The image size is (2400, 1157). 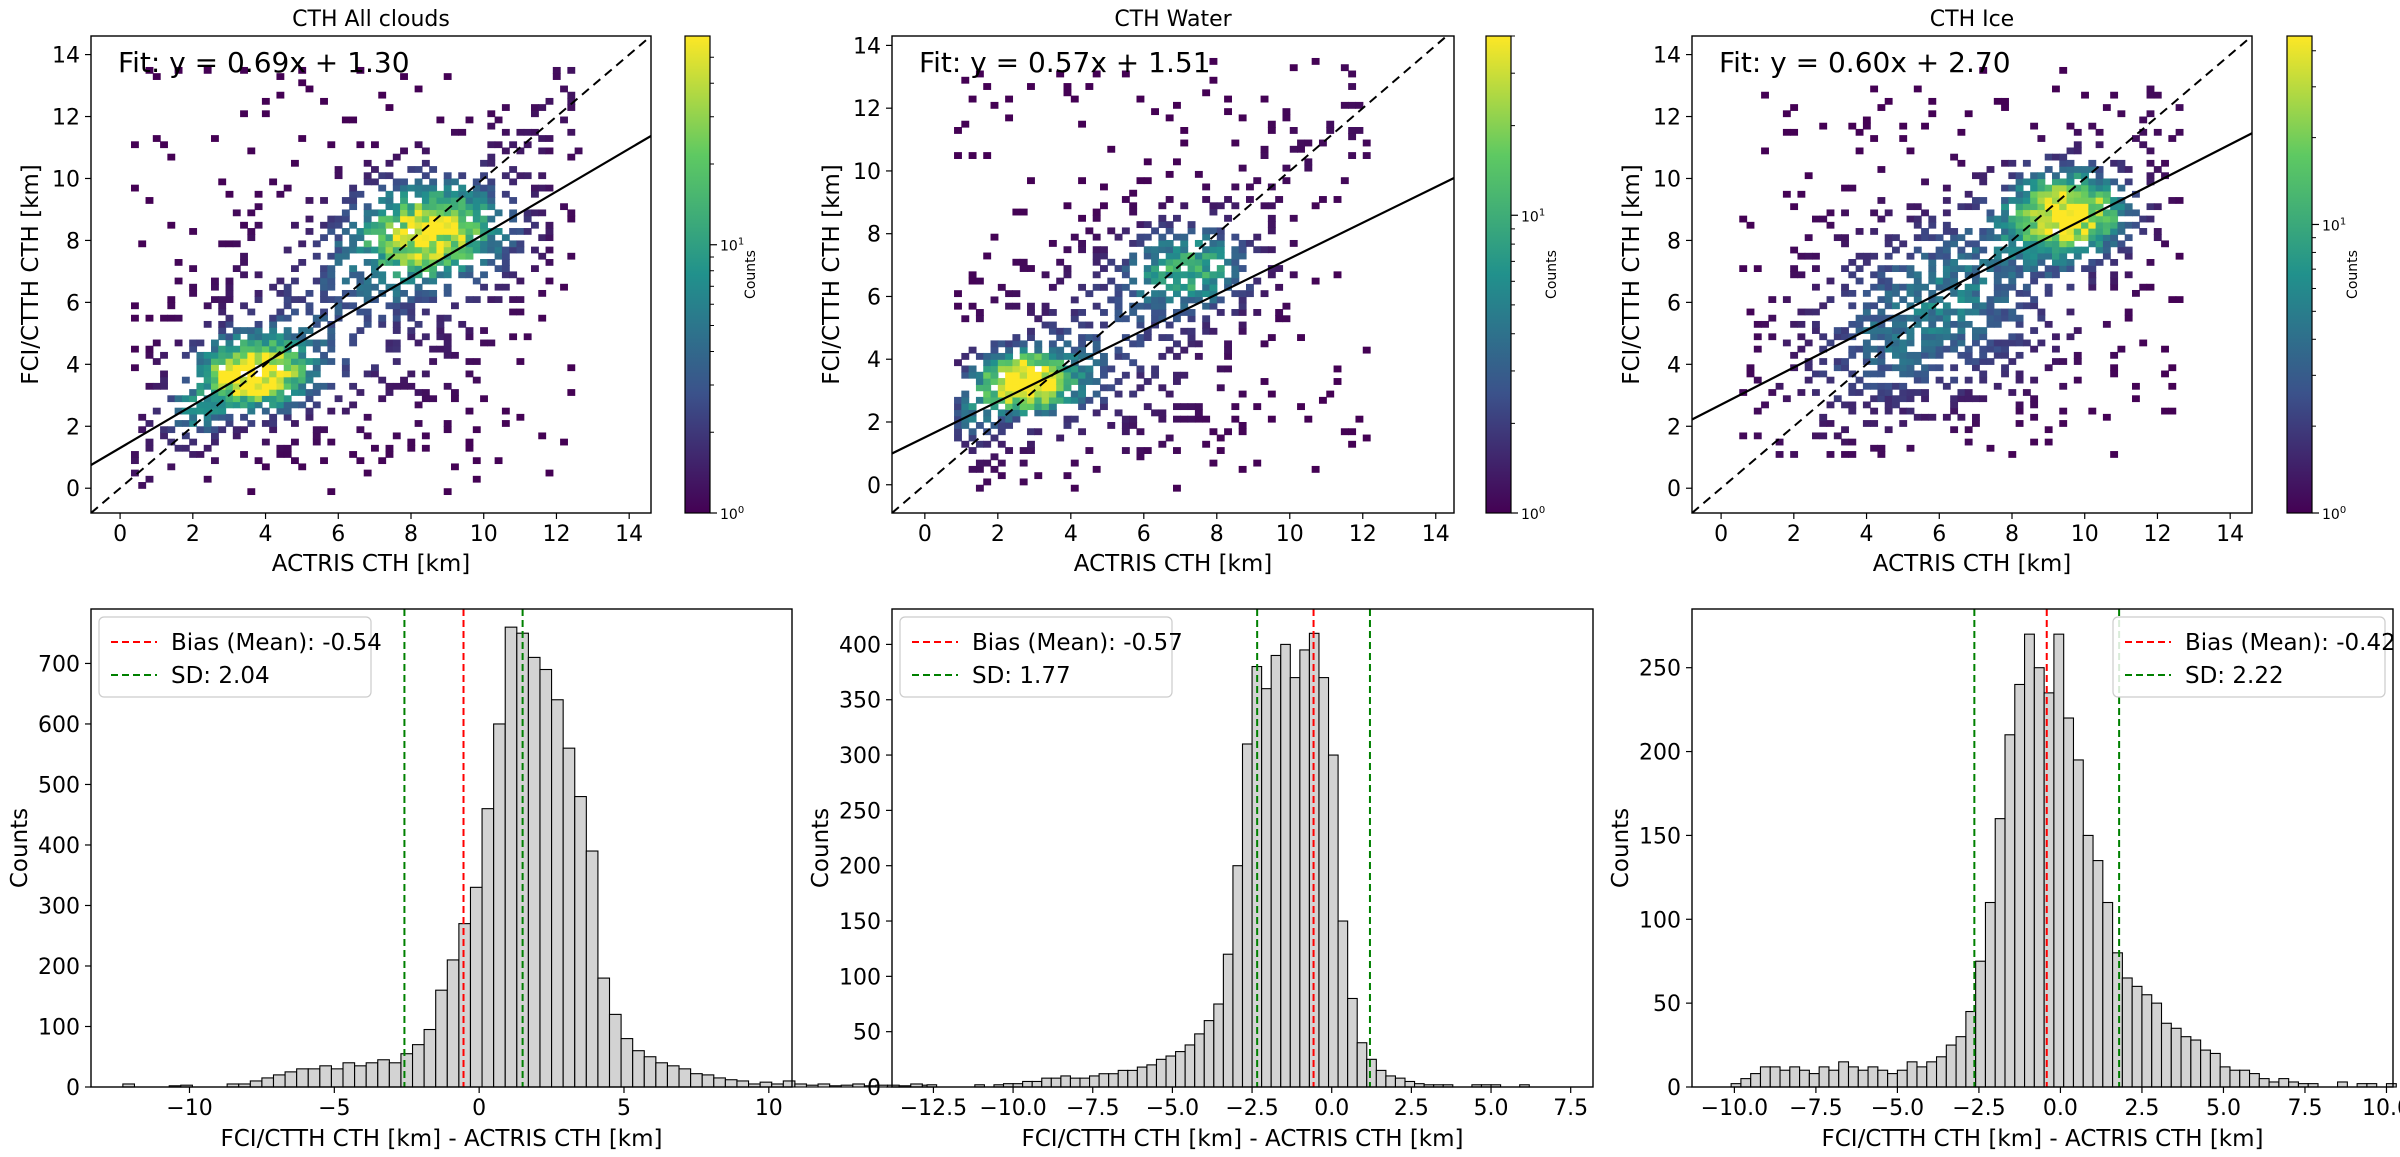 I want to click on y-tick-label: 0, so click(x=874, y=486).